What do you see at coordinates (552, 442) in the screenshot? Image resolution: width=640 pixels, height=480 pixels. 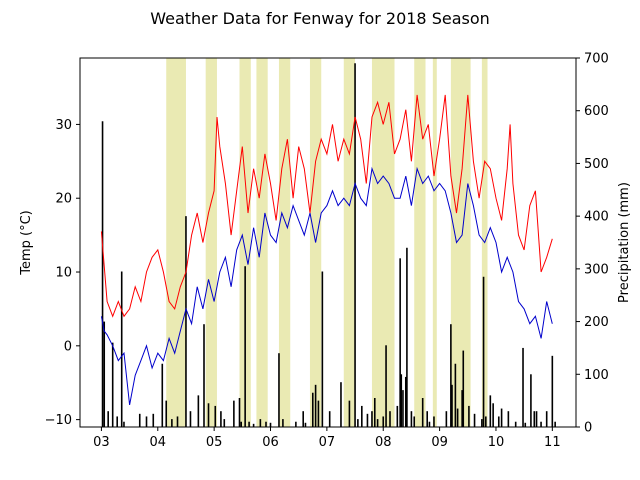 I see `x-tick-label: 11` at bounding box center [552, 442].